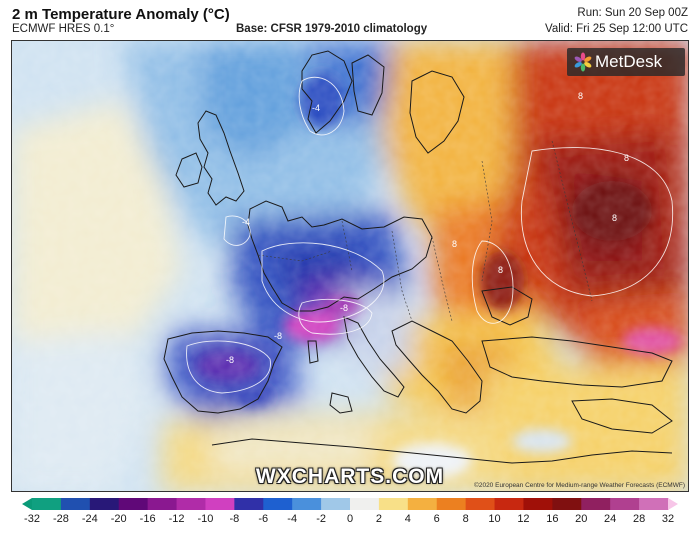  Describe the element at coordinates (494, 519) in the screenshot. I see `legend-tick-label: 10` at that location.